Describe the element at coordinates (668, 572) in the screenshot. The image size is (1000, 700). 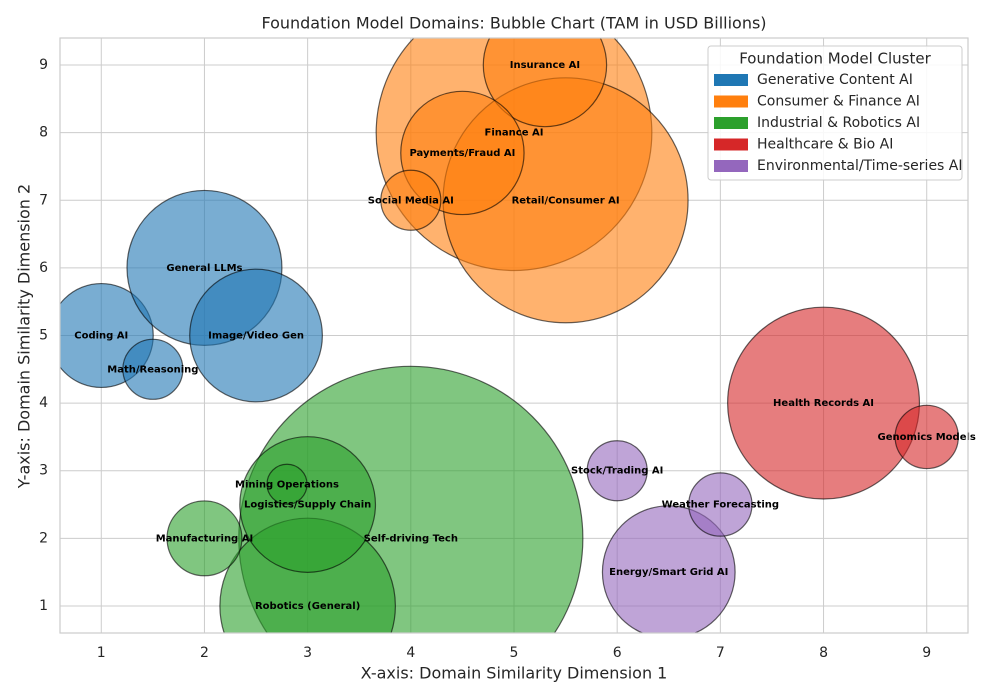
I see `bubble-label: Energy/Smart Grid AI` at that location.